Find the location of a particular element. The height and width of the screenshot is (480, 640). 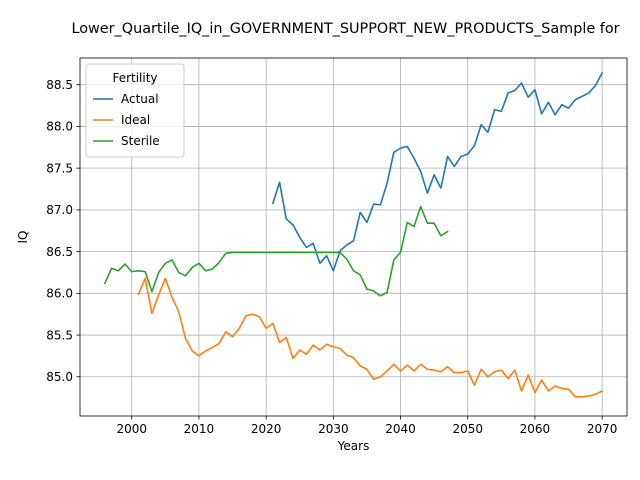

y-axis-label: IQ is located at coordinates (23, 237).